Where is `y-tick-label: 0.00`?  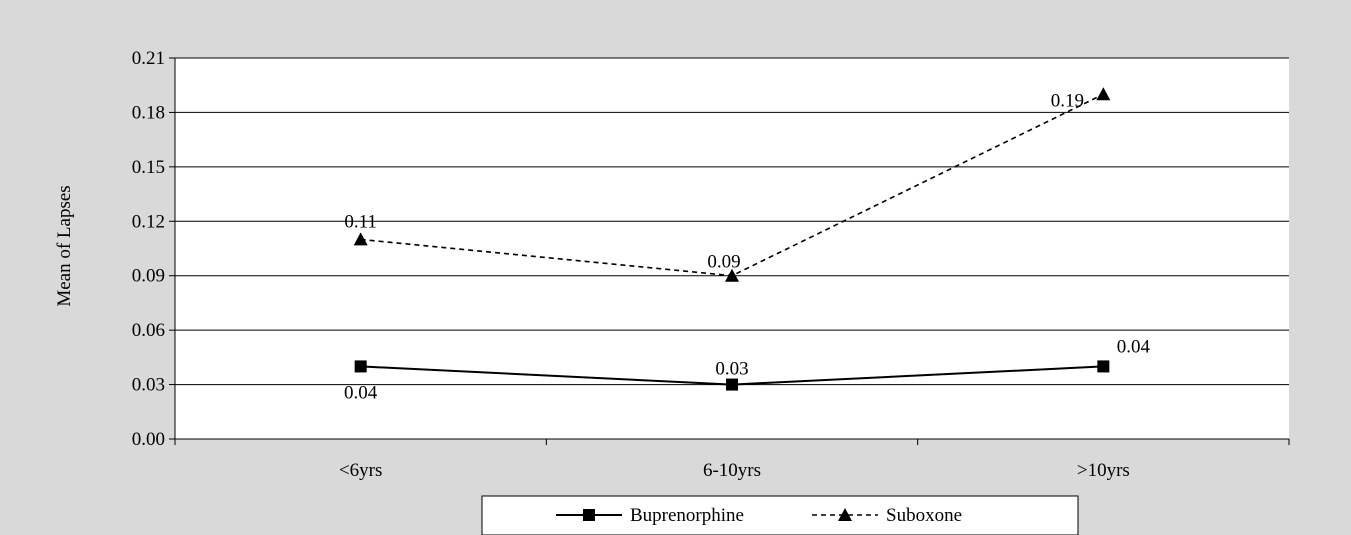
y-tick-label: 0.00 is located at coordinates (148, 439).